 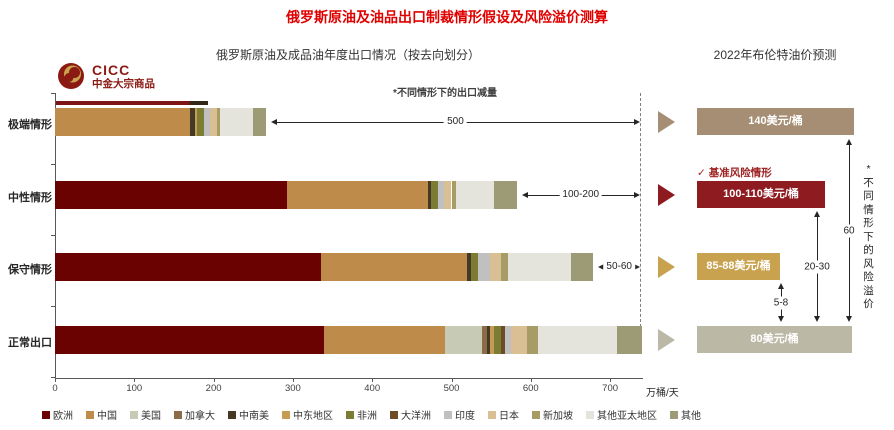 What do you see at coordinates (349, 378) in the screenshot?
I see `x-axis-line` at bounding box center [349, 378].